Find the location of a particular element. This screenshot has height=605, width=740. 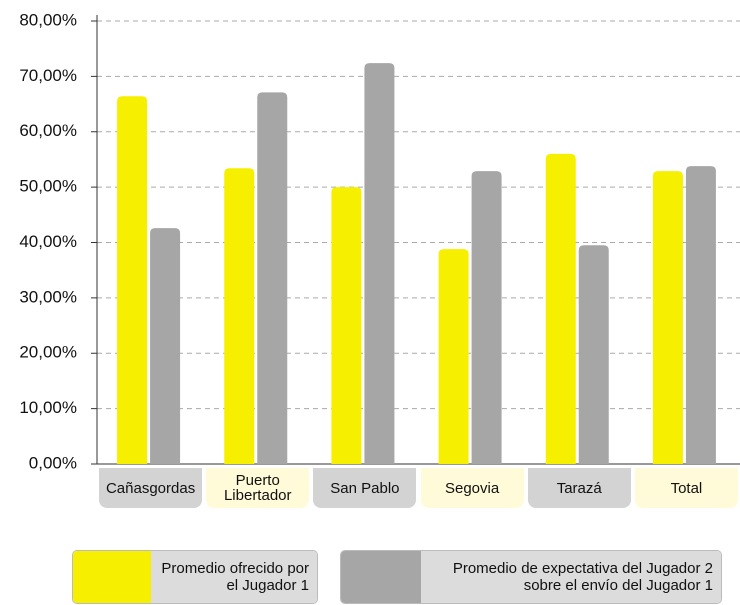

x-tick-label: Puerto Libertador is located at coordinates (258, 488).